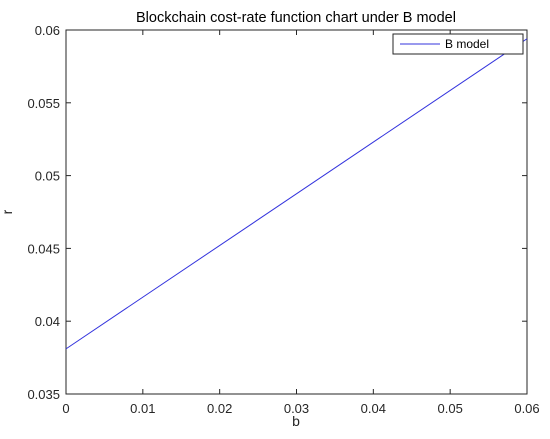  What do you see at coordinates (43, 248) in the screenshot?
I see `y-tick-label: 0.045` at bounding box center [43, 248].